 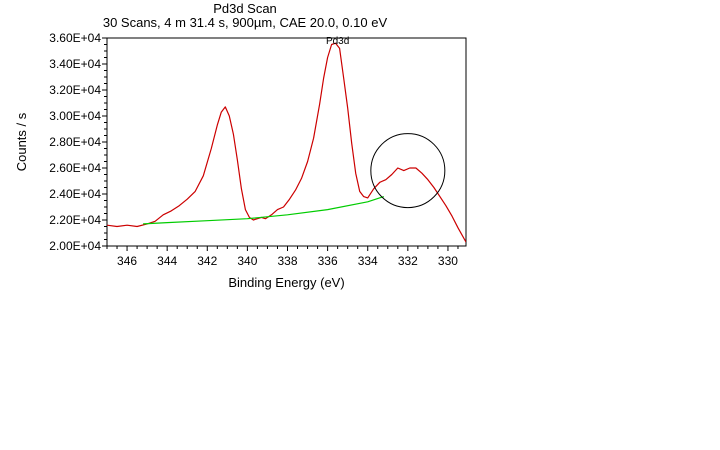 I want to click on x-tick-label: 346, so click(x=127, y=261).